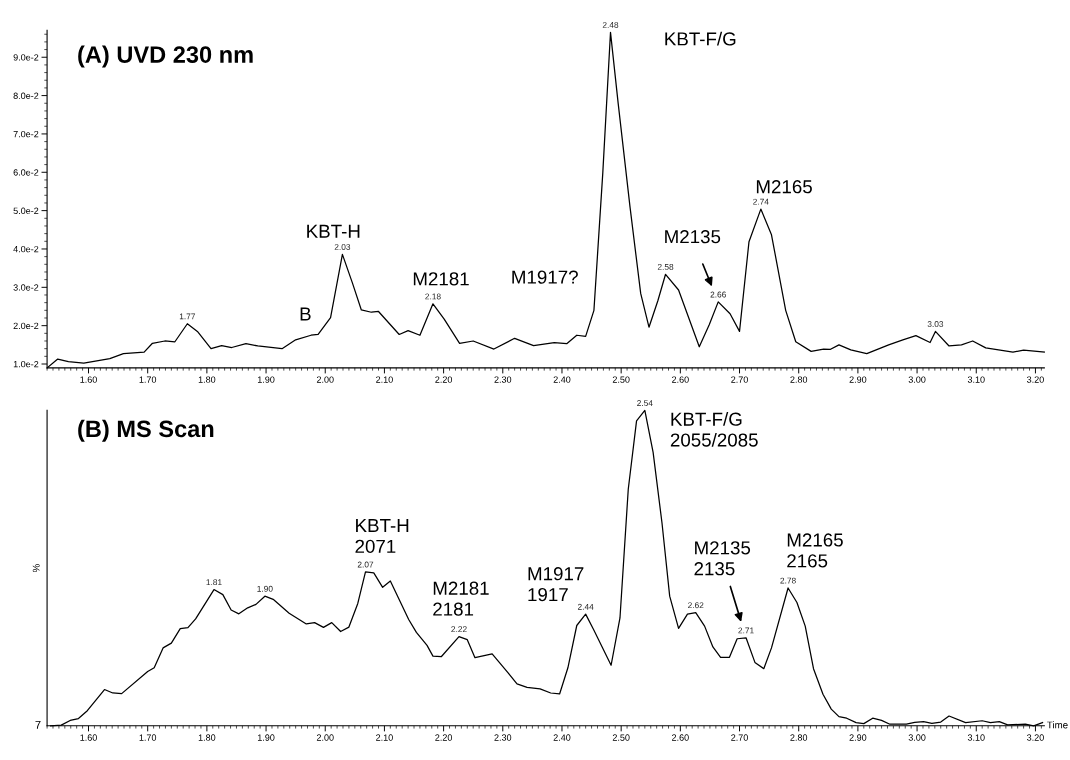 The height and width of the screenshot is (760, 1070). I want to click on annotation: KBT-F/G 2055/2085, so click(714, 429).